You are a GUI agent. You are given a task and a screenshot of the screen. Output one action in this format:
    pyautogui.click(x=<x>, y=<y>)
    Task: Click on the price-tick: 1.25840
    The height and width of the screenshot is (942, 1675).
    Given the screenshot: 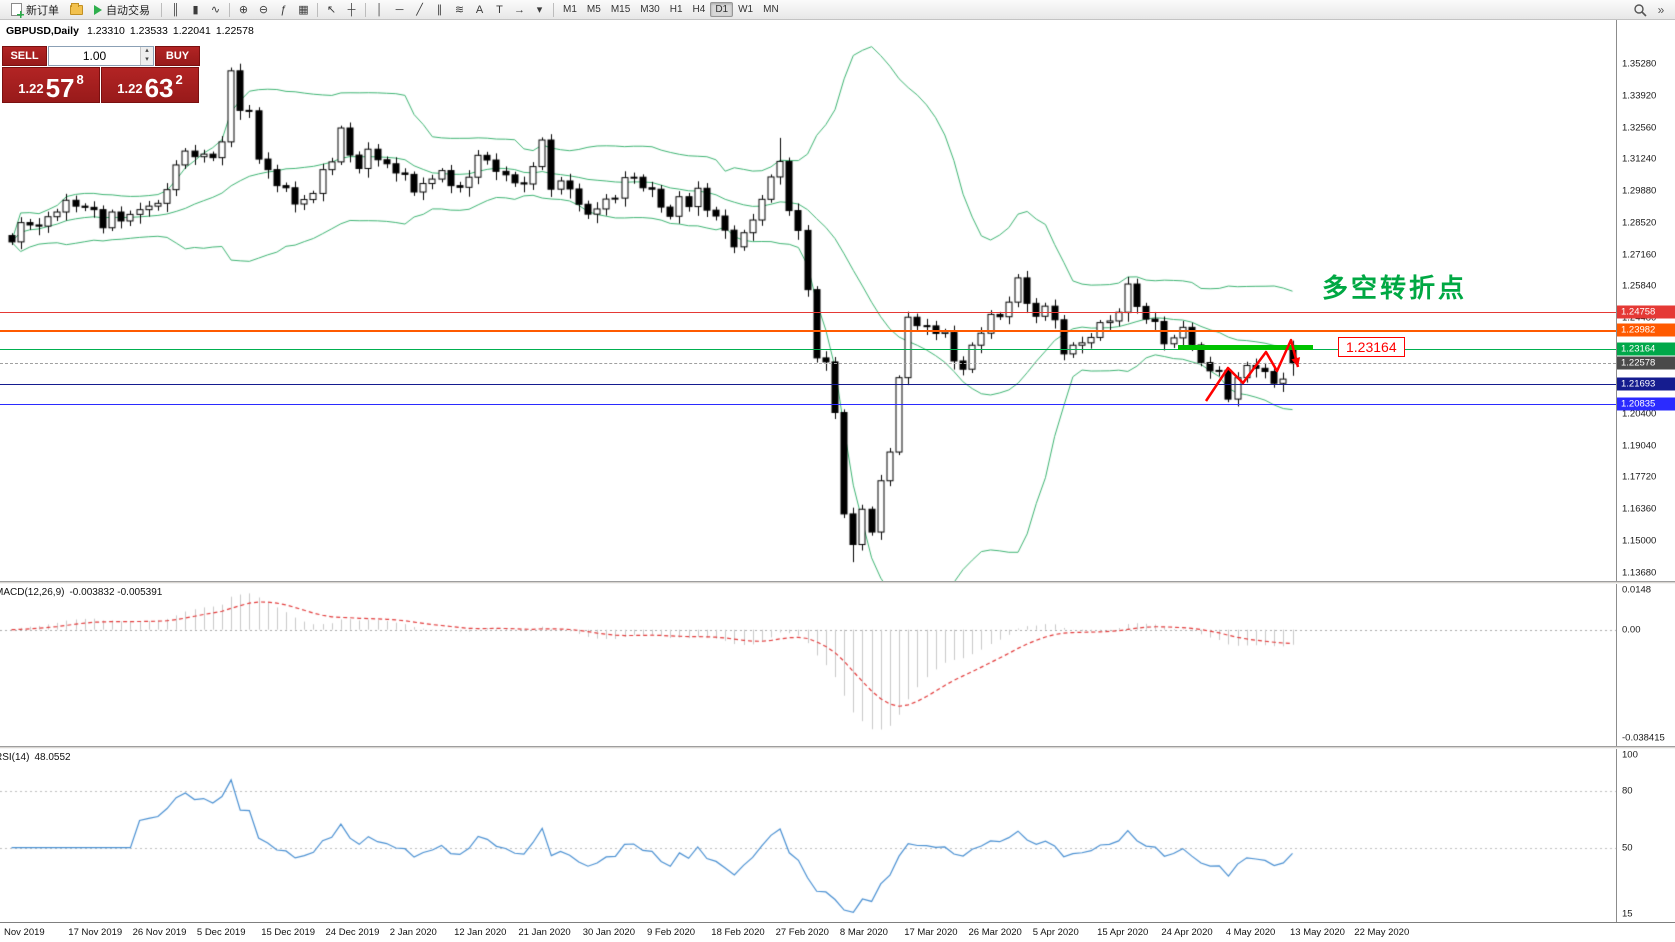 What is the action you would take?
    pyautogui.click(x=1639, y=286)
    